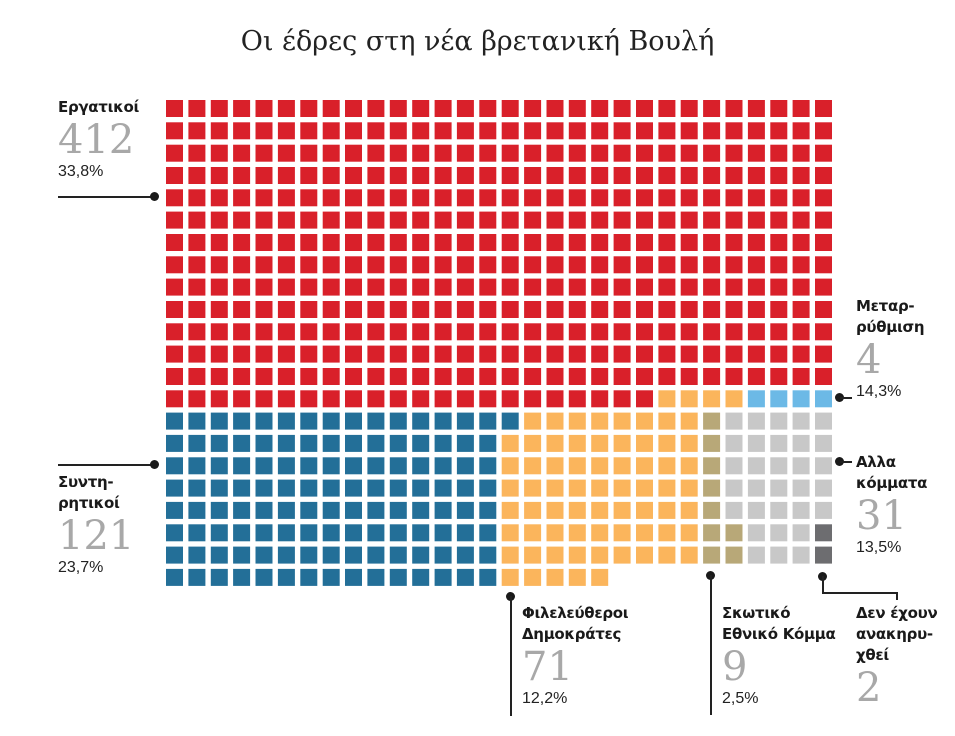 The width and height of the screenshot is (955, 736). What do you see at coordinates (734, 533) in the screenshot?
I see `seat-square-snp` at bounding box center [734, 533].